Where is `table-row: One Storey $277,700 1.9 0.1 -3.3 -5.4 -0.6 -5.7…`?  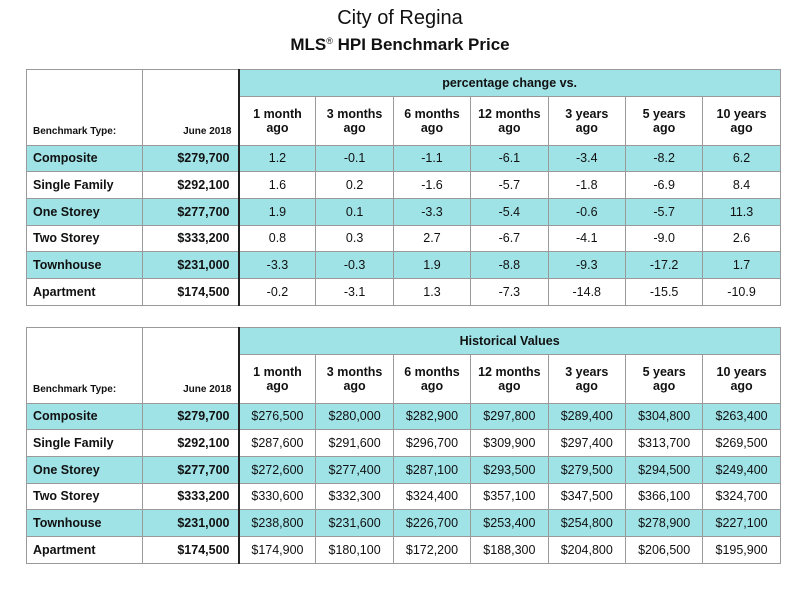 table-row: One Storey $277,700 1.9 0.1 -3.3 -5.4 -0.6 -5.7… is located at coordinates (403, 211).